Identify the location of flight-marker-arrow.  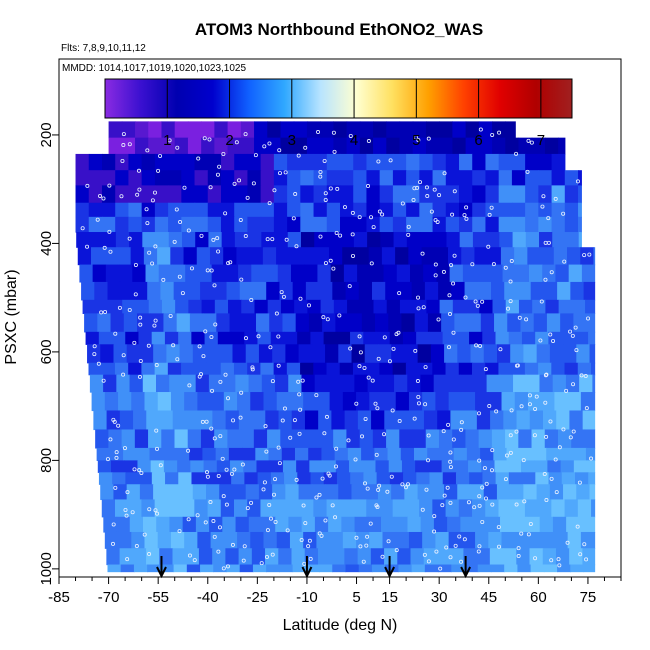
(466, 567).